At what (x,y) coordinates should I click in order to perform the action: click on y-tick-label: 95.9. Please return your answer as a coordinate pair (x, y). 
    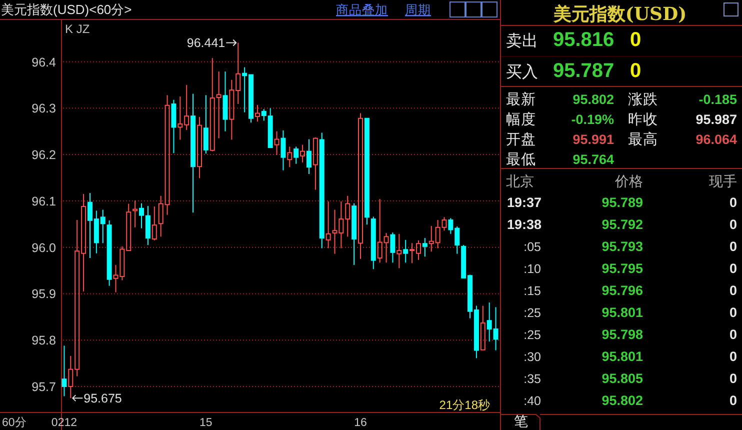
    Looking at the image, I should click on (44, 294).